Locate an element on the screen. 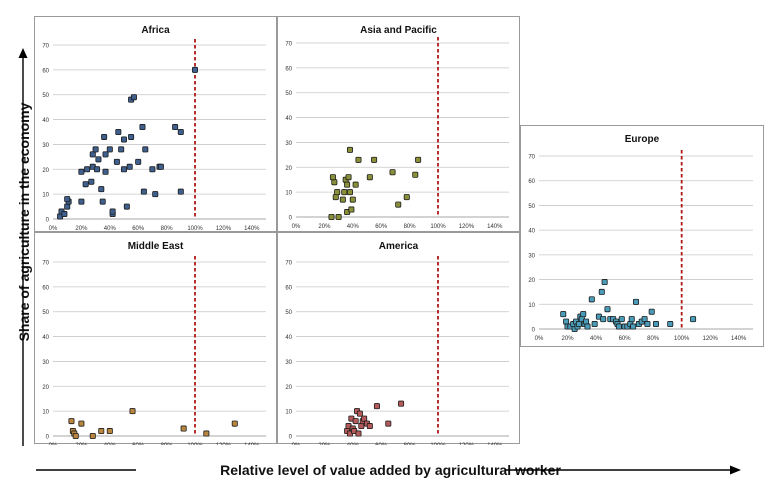 The height and width of the screenshot is (490, 781). y-tick-label-america: 40 is located at coordinates (288, 338).